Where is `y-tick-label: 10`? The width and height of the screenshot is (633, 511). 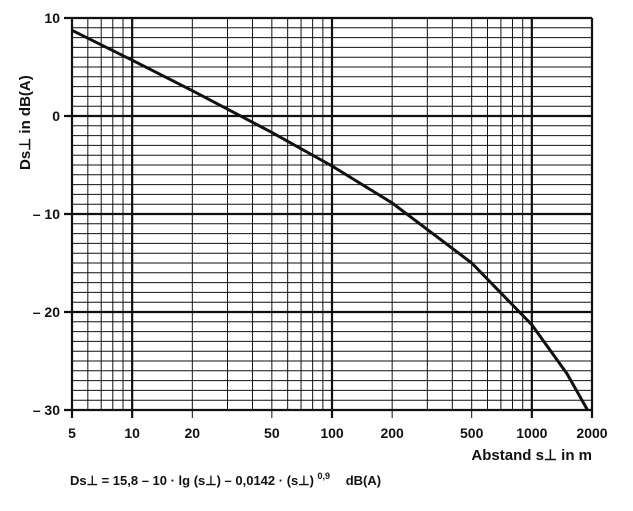
y-tick-label: 10 is located at coordinates (52, 18).